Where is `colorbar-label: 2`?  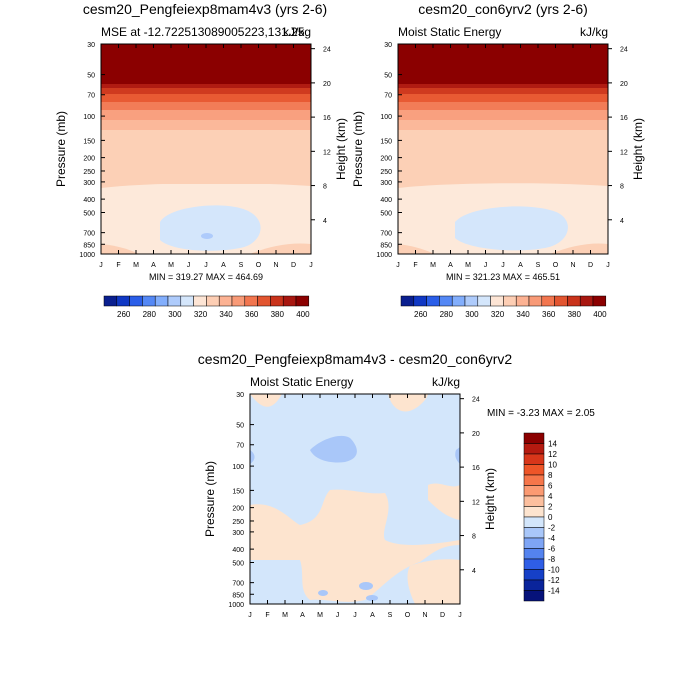 colorbar-label: 2 is located at coordinates (550, 507).